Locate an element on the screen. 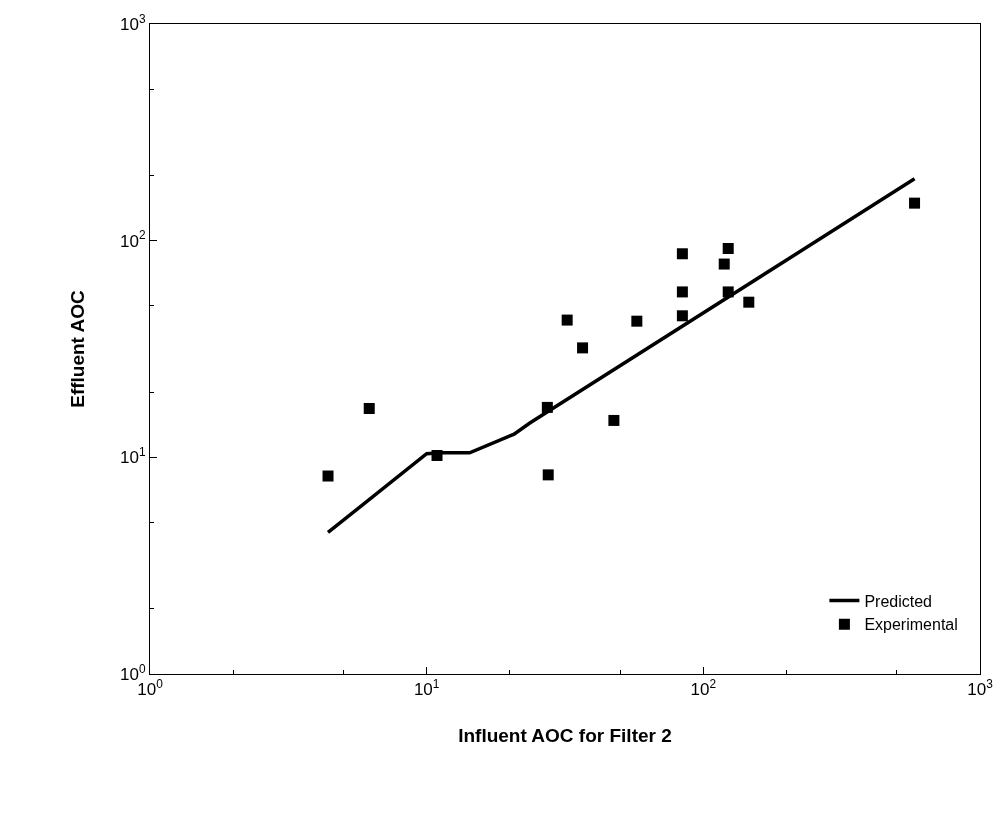 The height and width of the screenshot is (824, 1005). x-tick-label: 10$^{1}$ is located at coordinates (426, 688).